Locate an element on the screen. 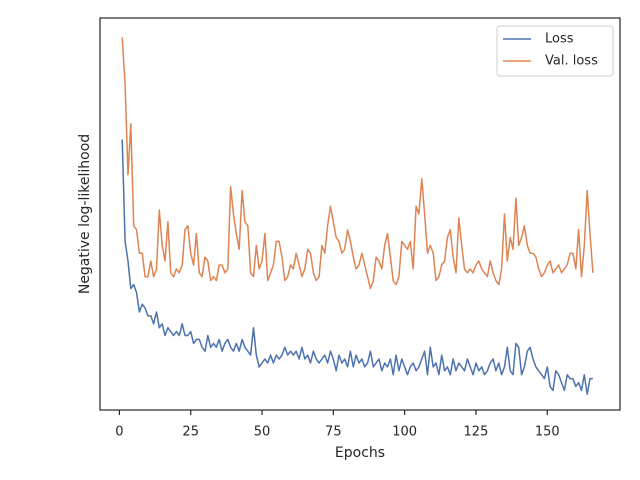 This screenshot has width=640, height=480. x-tick-label: 0 is located at coordinates (119, 432).